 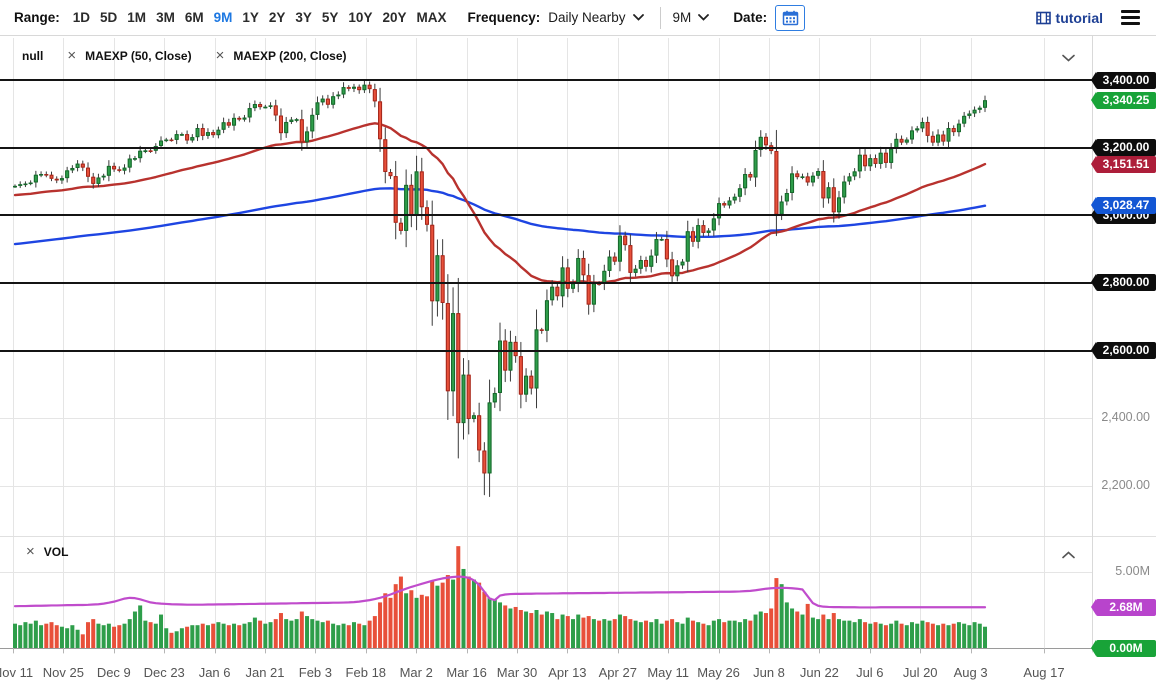 I want to click on collapse-main-pane-icon, so click(x=1069, y=55).